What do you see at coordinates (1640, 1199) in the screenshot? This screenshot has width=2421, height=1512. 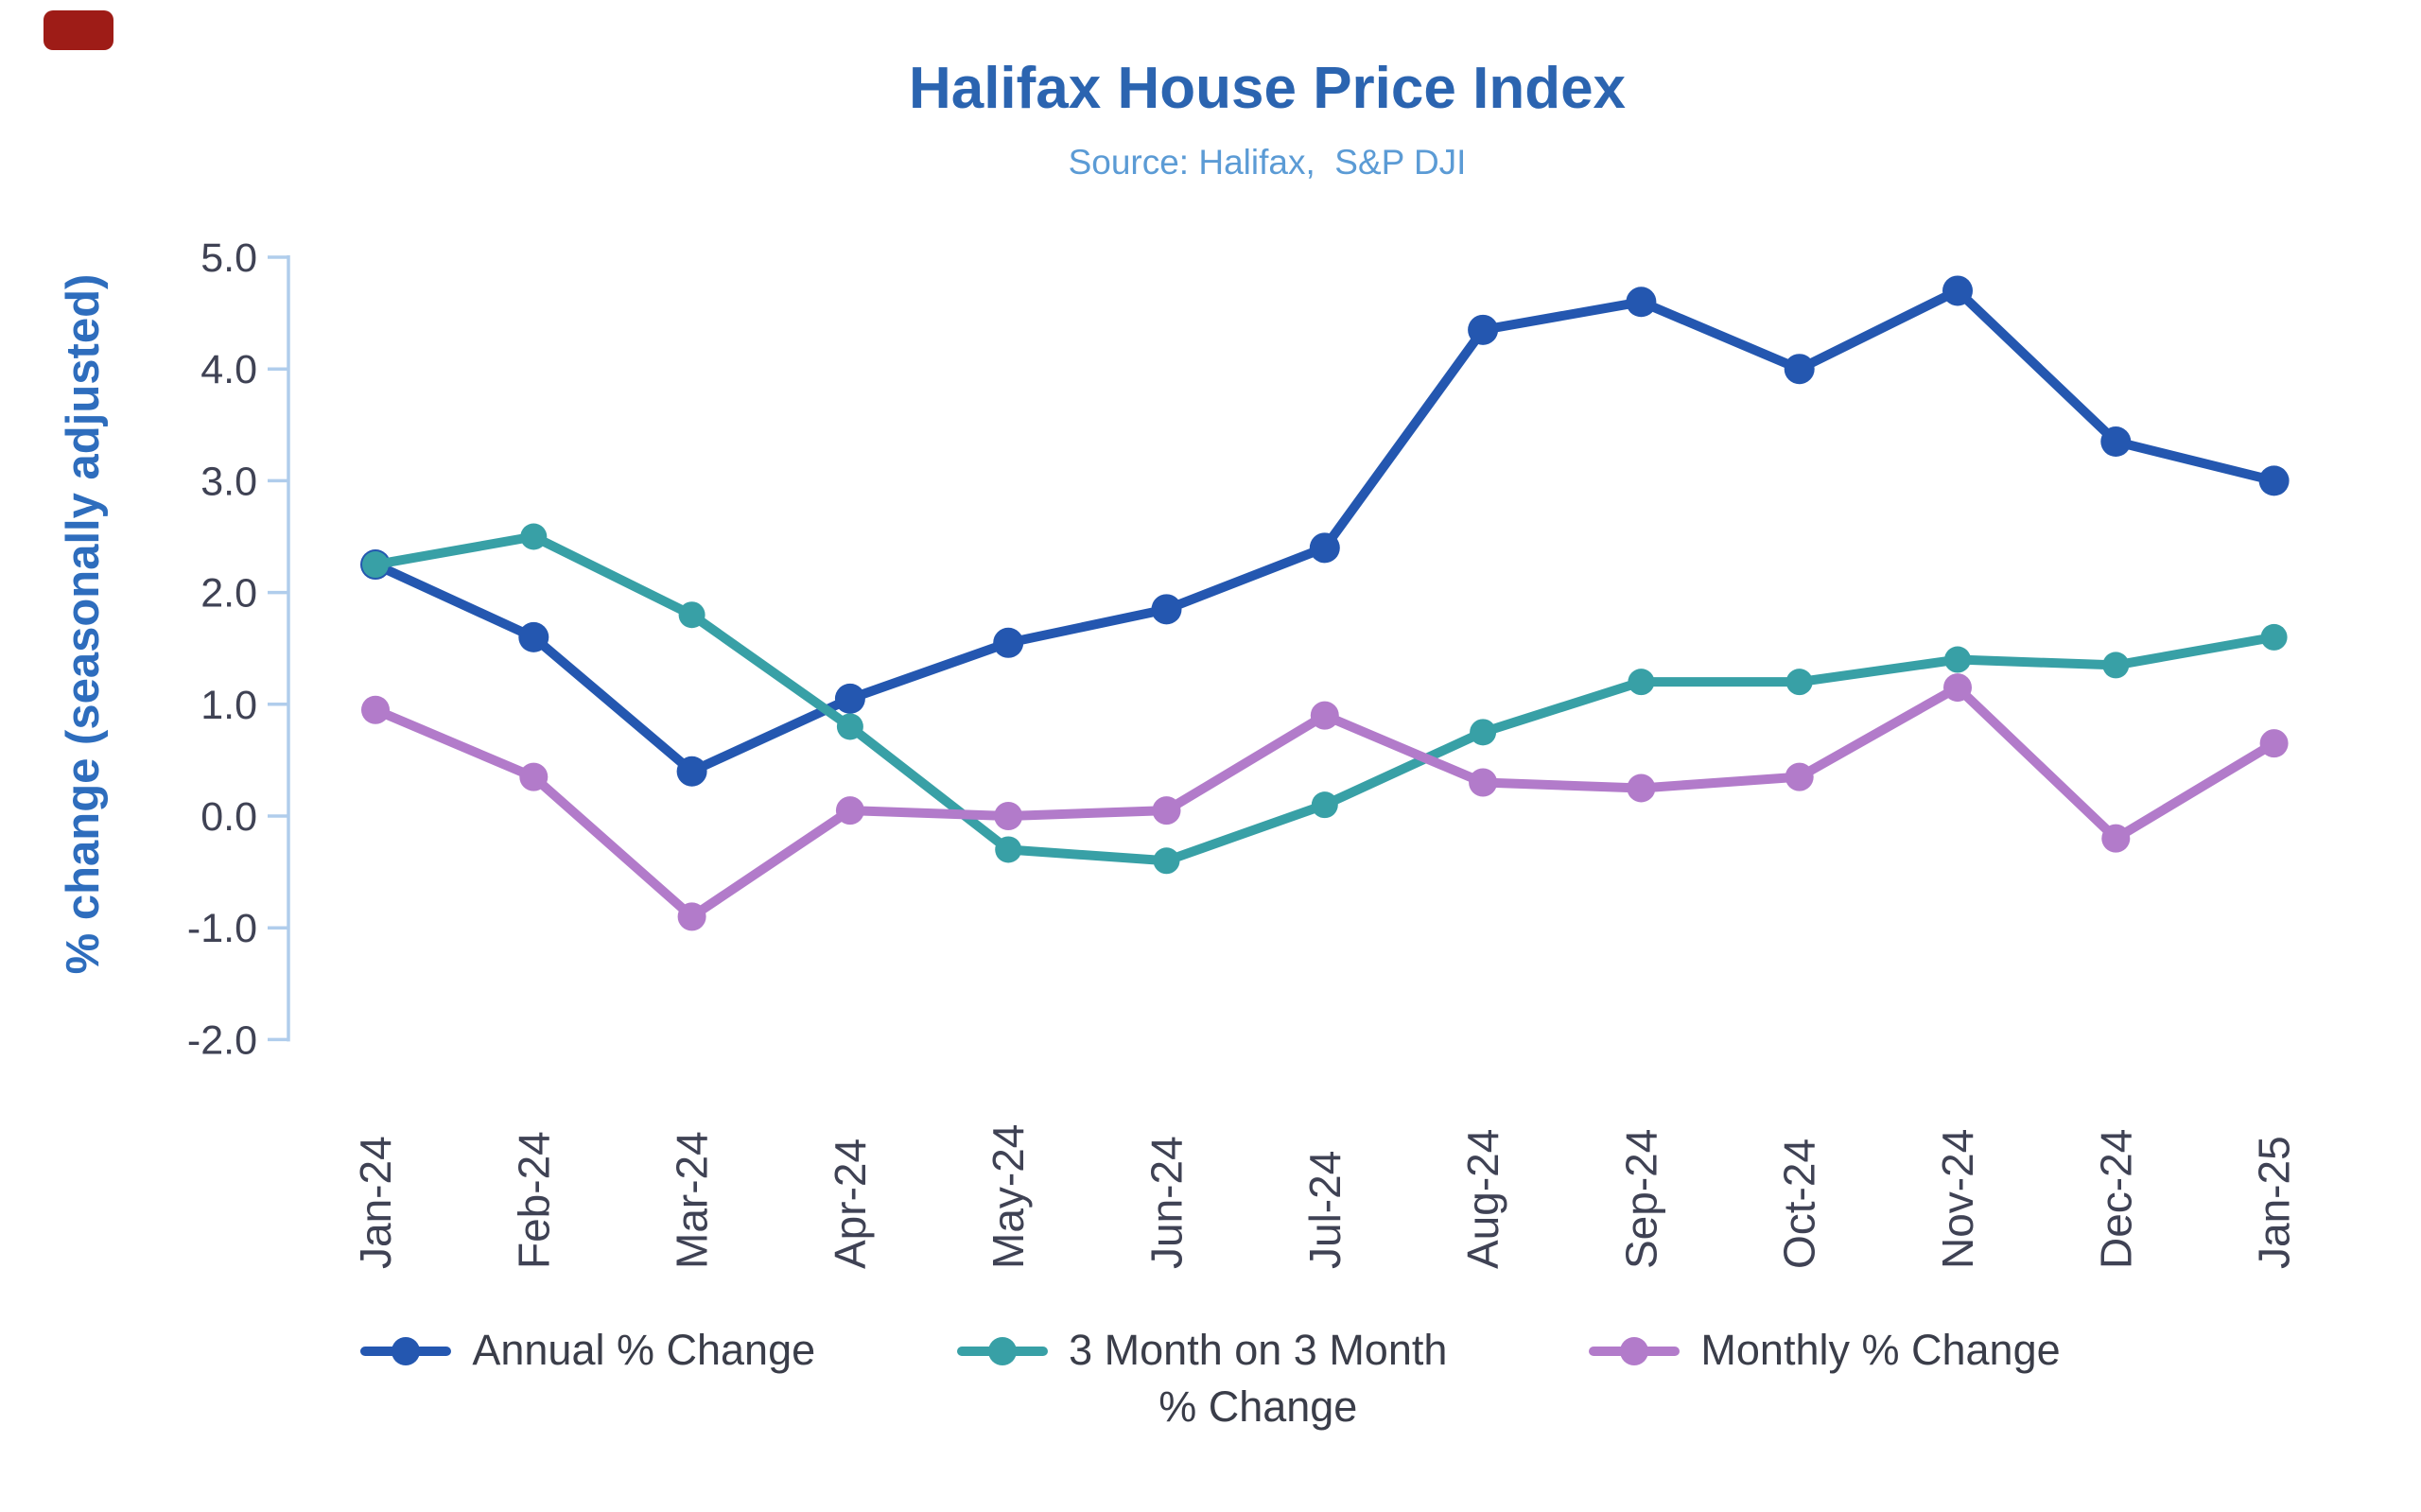 I see `x-tick-label: Sep-24` at bounding box center [1640, 1199].